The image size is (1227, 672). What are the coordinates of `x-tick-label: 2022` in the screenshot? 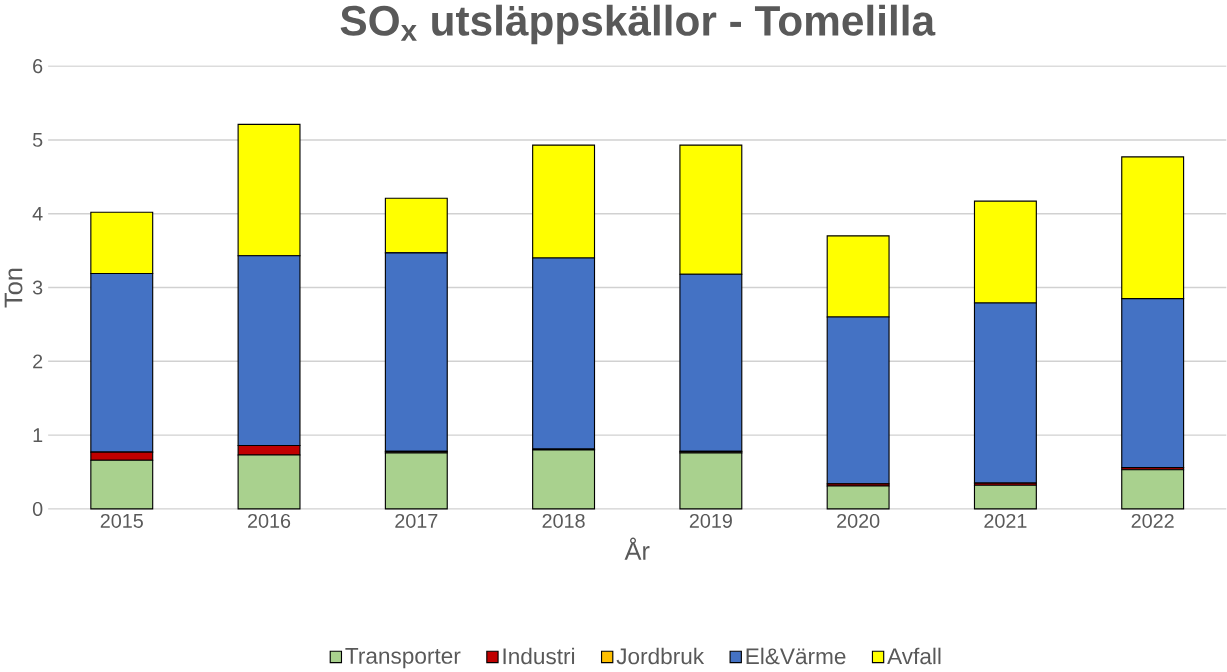 It's located at (1152, 520).